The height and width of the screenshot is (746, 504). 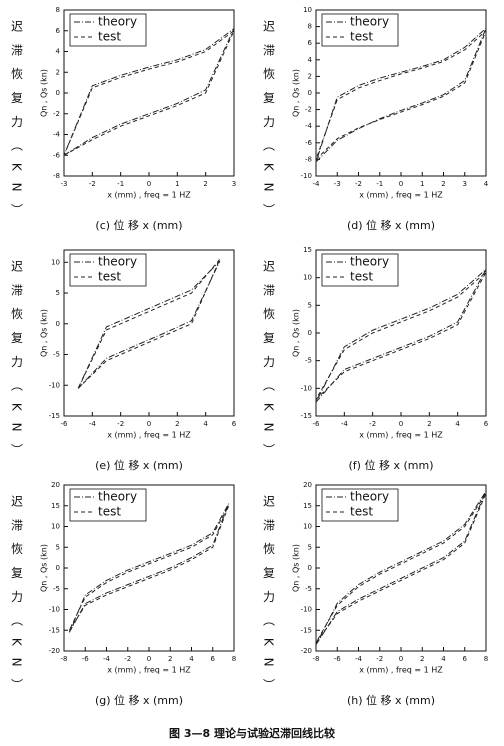 What do you see at coordinates (308, 159) in the screenshot?
I see `y-tick-label: -8` at bounding box center [308, 159].